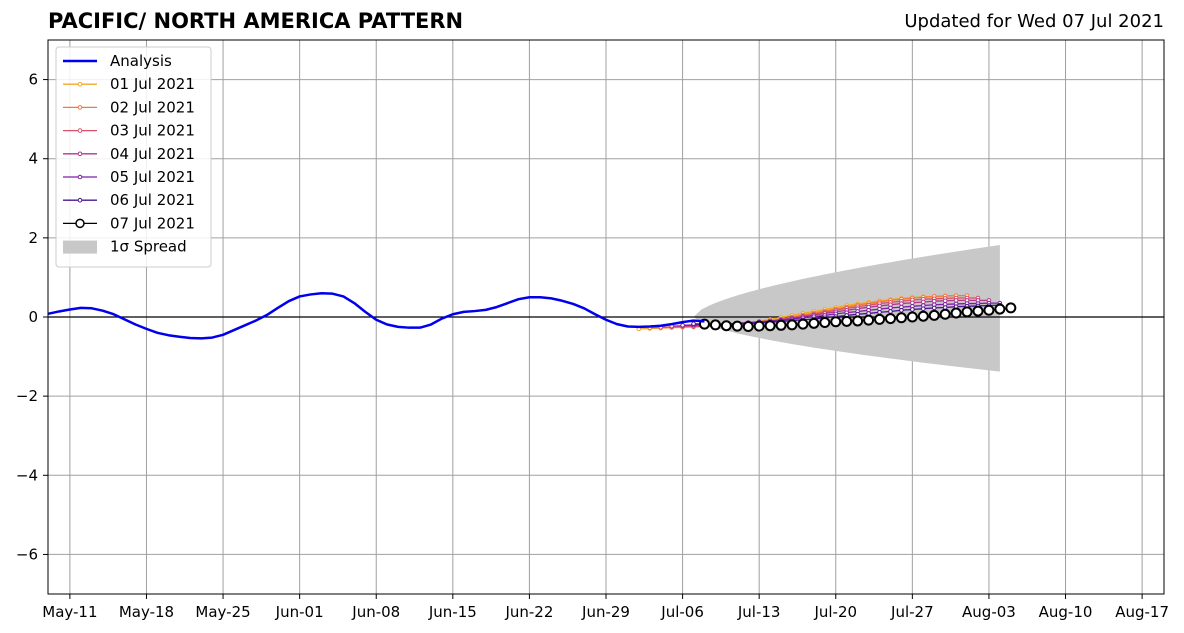  Describe the element at coordinates (835, 612) in the screenshot. I see `x-tick-label: Jul-20` at that location.